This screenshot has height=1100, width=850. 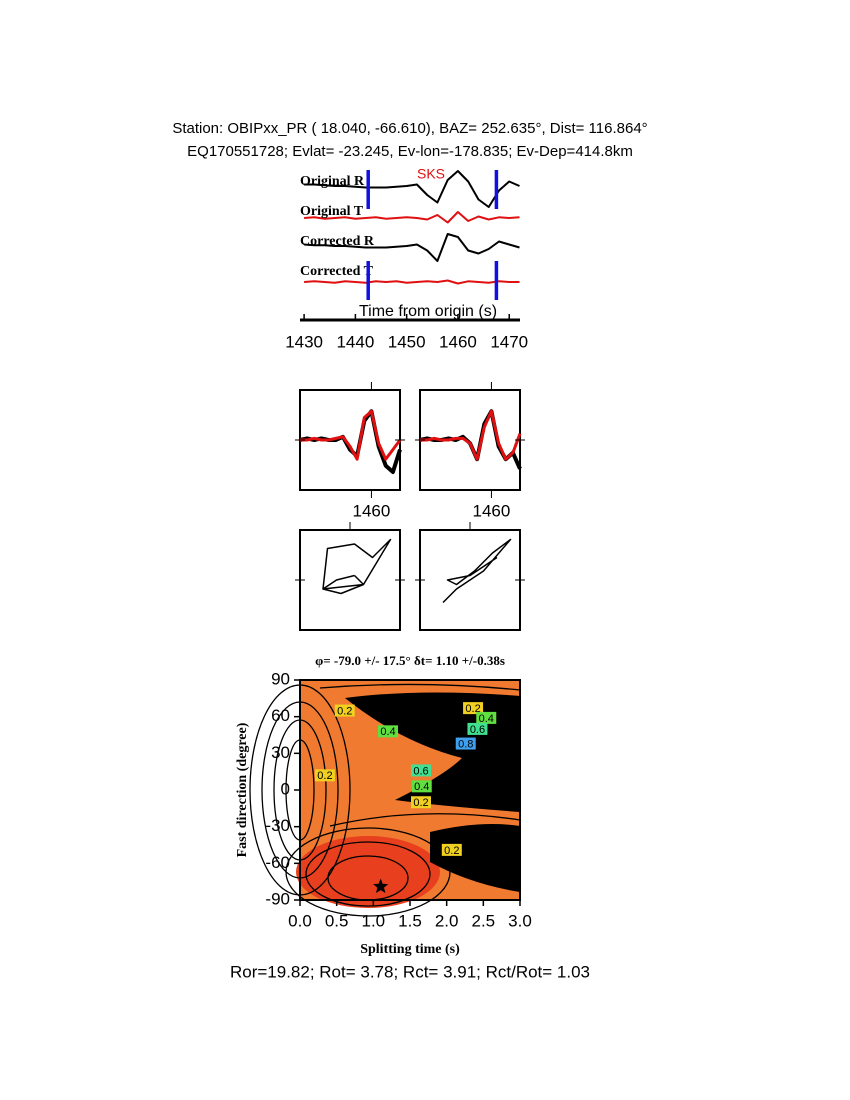 I want to click on phase-label: SKS, so click(x=431, y=174).